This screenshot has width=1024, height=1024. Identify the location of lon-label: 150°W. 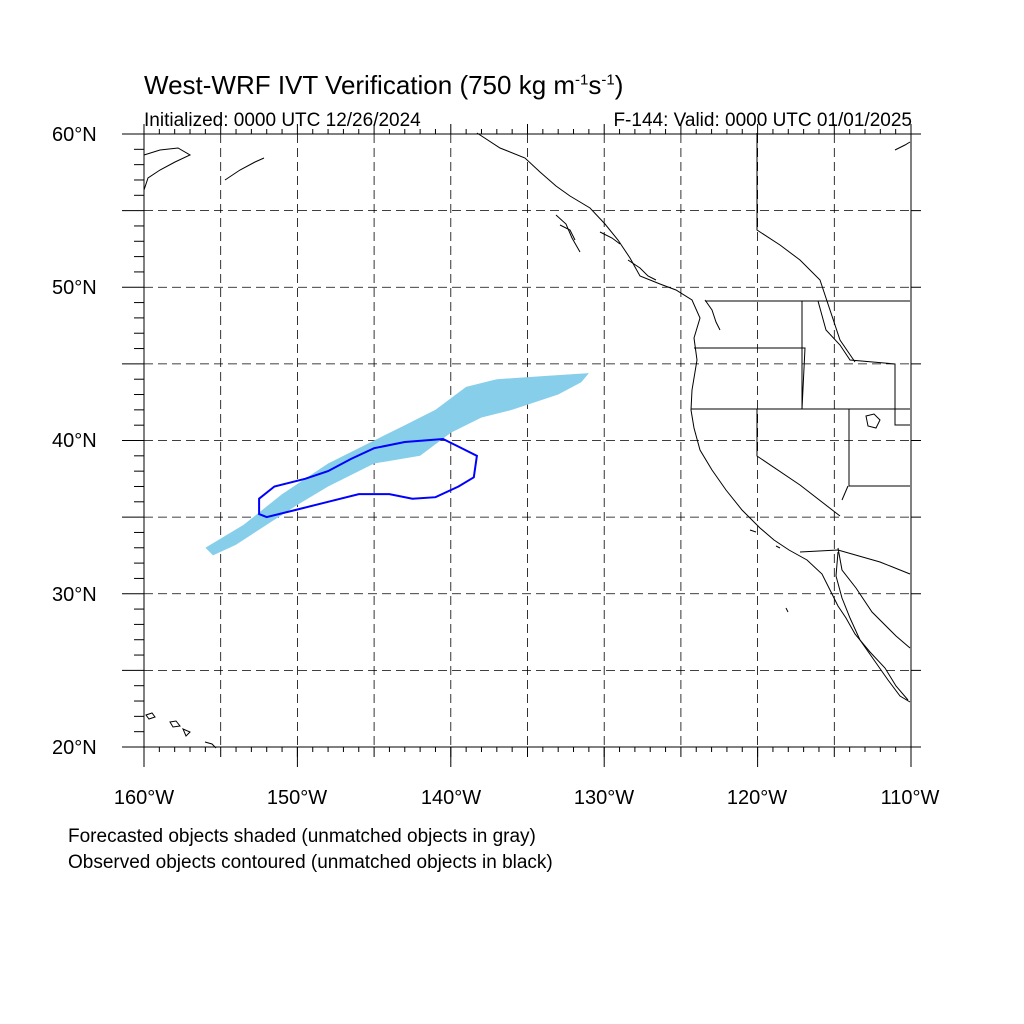
(297, 798).